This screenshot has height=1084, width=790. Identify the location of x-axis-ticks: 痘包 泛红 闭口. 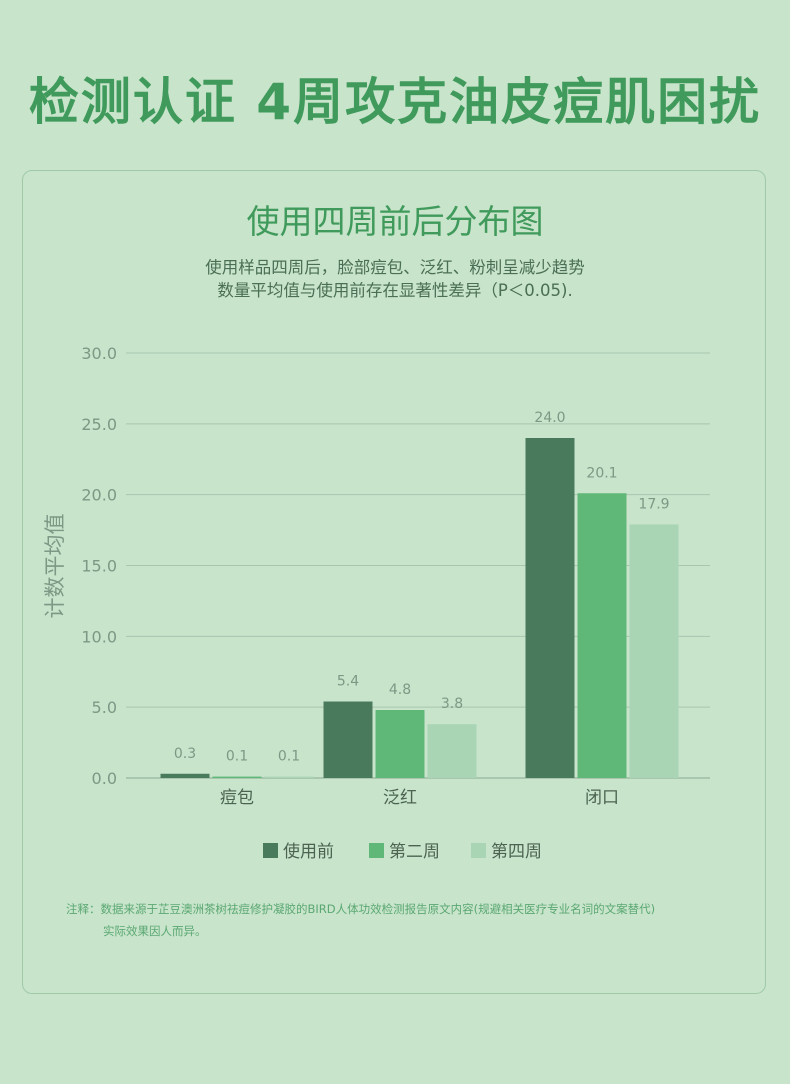
(419, 798).